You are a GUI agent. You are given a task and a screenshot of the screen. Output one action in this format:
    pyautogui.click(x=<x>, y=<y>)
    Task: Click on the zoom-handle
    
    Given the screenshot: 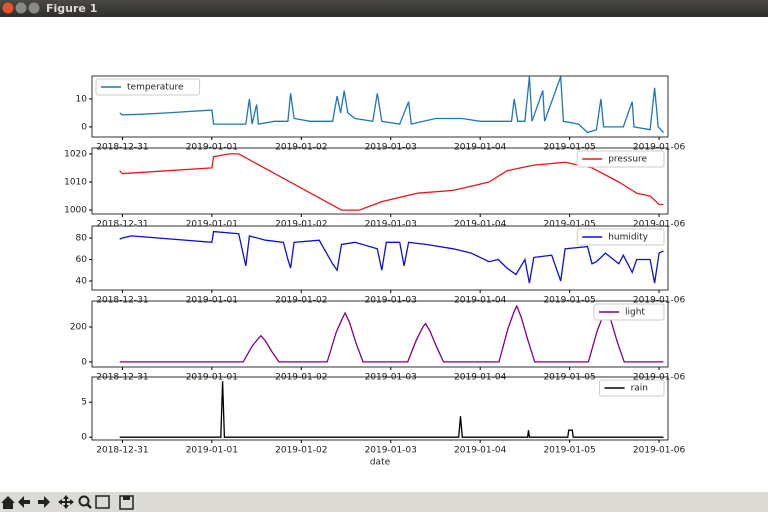 What is the action you would take?
    pyautogui.click(x=89, y=506)
    